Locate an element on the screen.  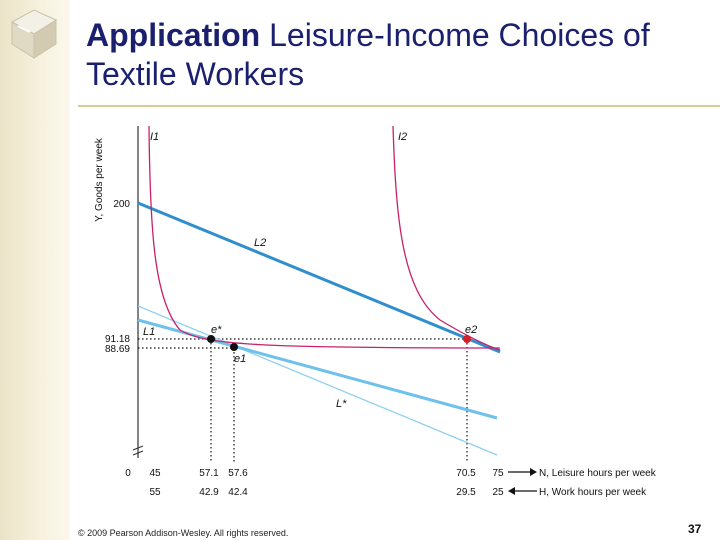
x-tick-leisure-70-5: 70.5 is located at coordinates (466, 473).